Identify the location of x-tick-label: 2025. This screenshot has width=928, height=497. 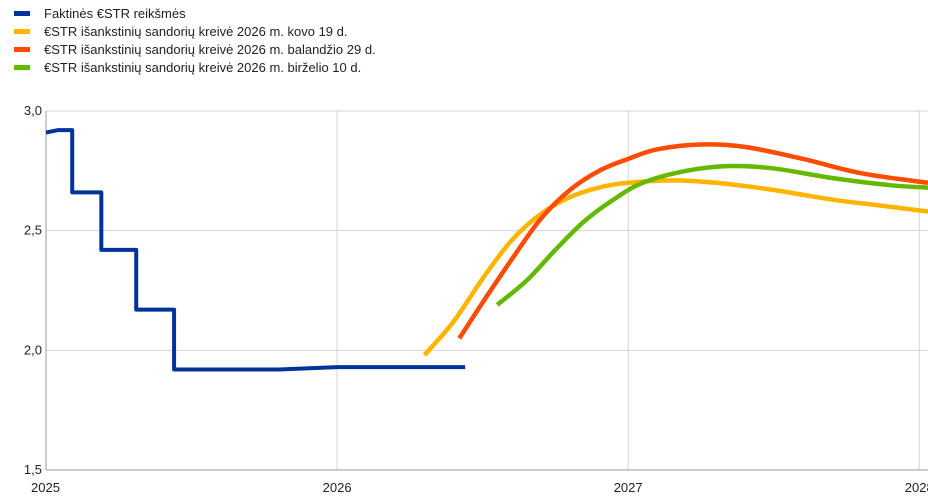
(45, 487).